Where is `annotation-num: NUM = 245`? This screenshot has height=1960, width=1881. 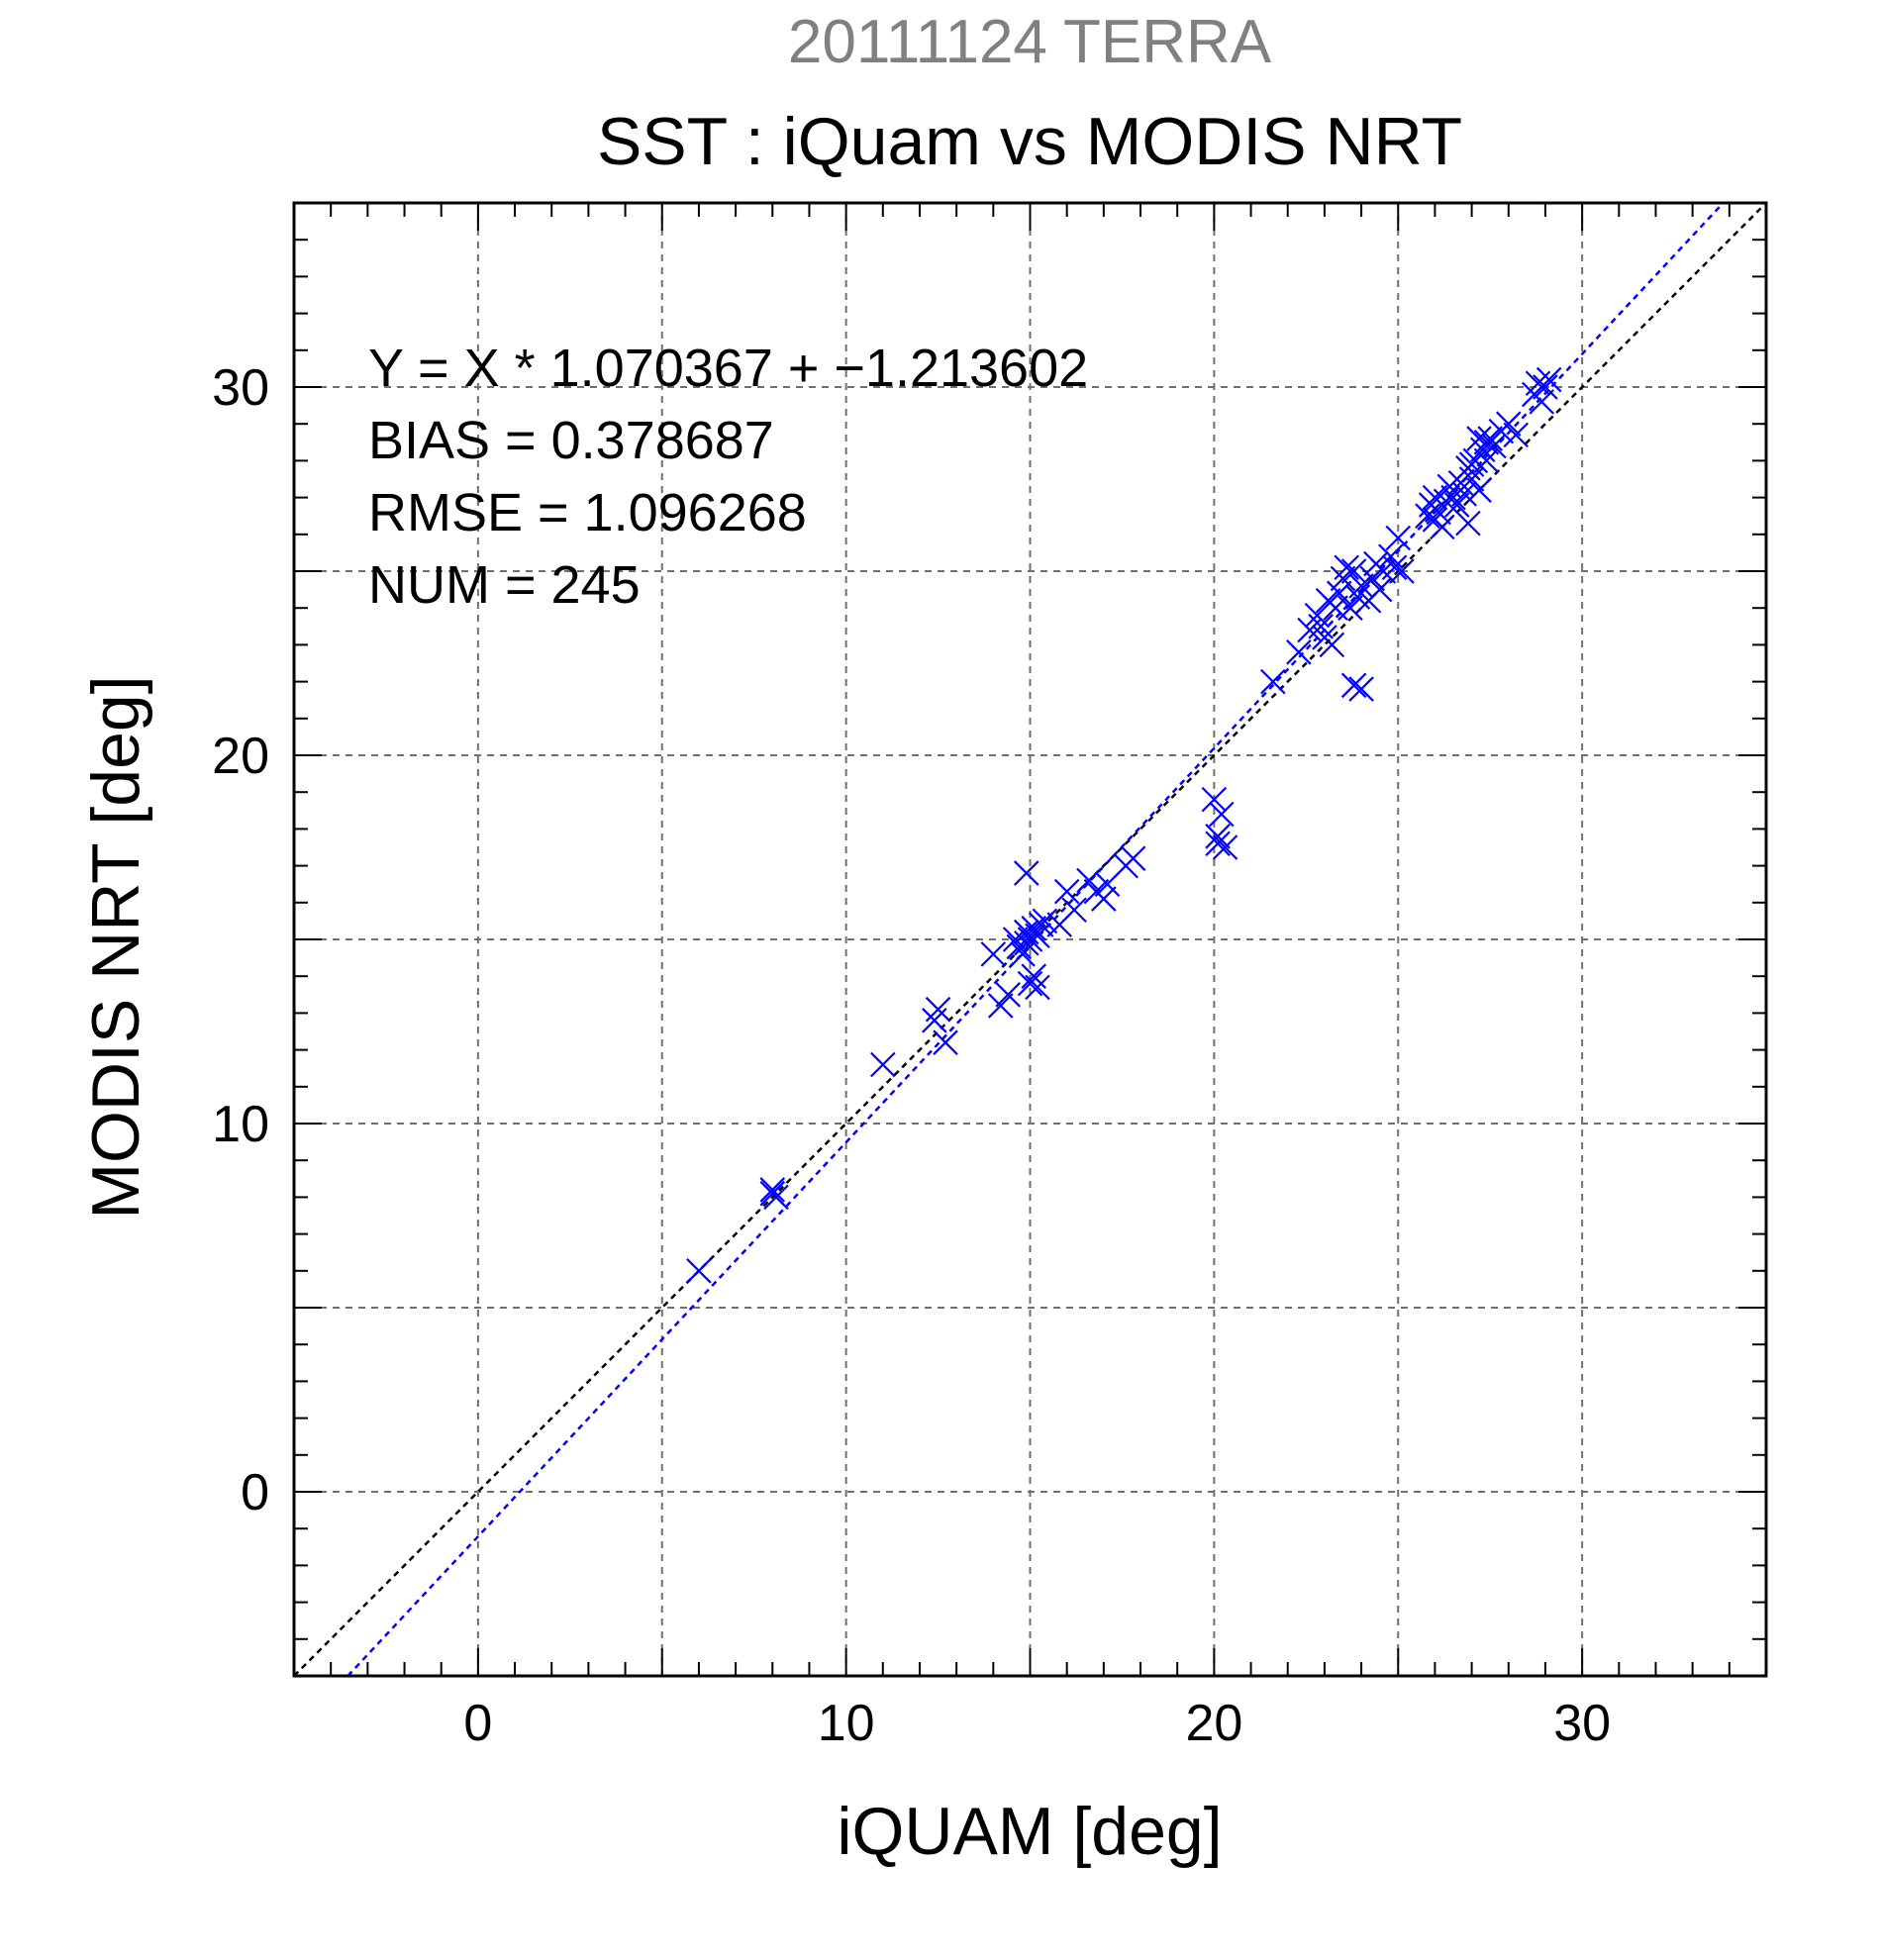 annotation-num: NUM = 245 is located at coordinates (505, 585).